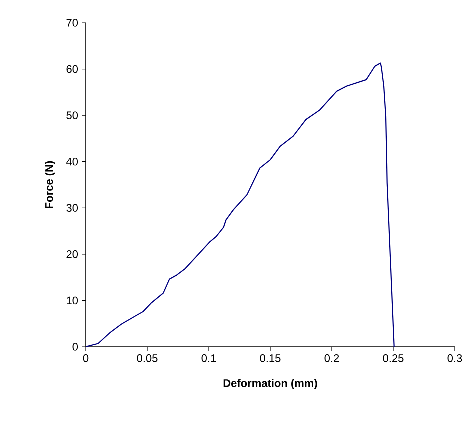 The width and height of the screenshot is (475, 426). I want to click on x-axis-title: Deformation (mm), so click(271, 384).